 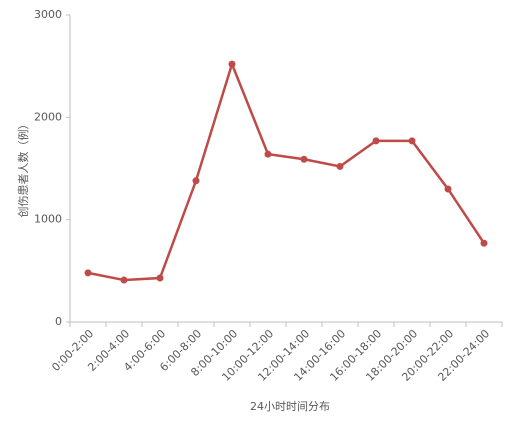 I want to click on y-axis-title: 创伤患者人数（例）, so click(x=23, y=168).